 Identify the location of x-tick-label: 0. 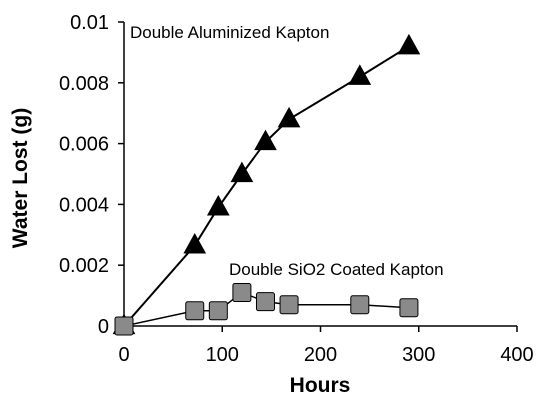
(123, 355).